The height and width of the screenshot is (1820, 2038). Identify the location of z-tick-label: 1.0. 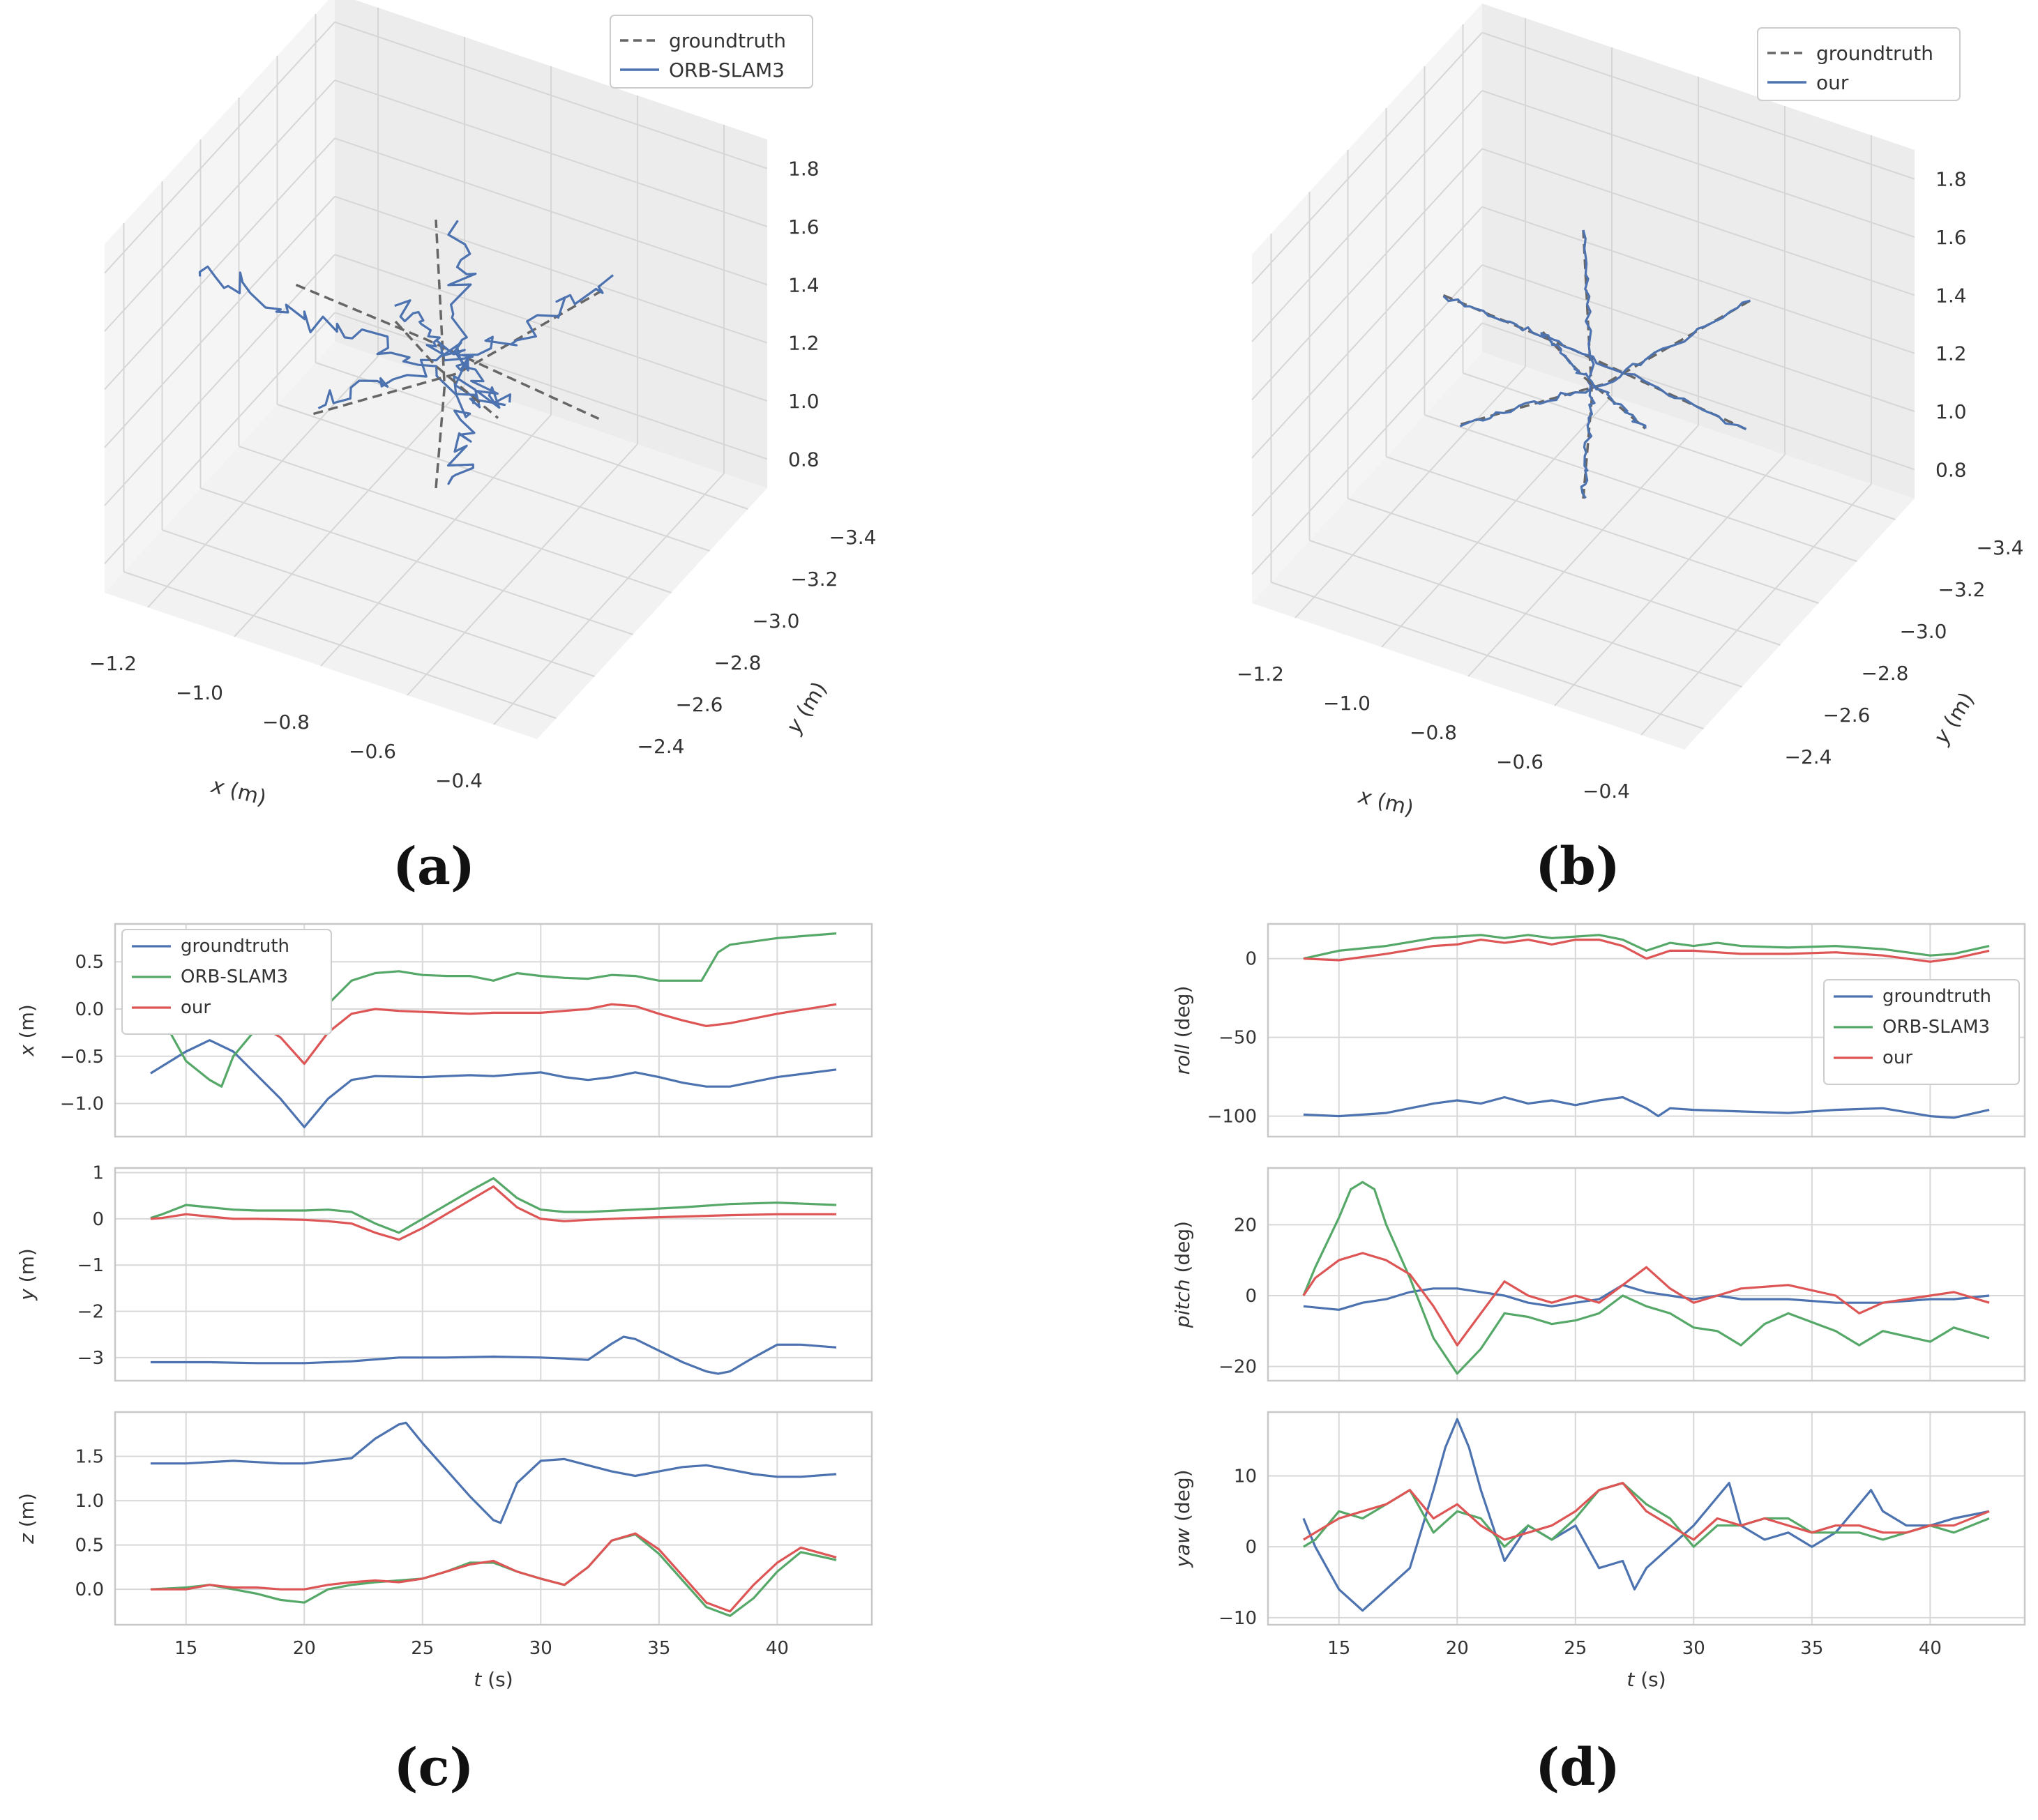
(1951, 411).